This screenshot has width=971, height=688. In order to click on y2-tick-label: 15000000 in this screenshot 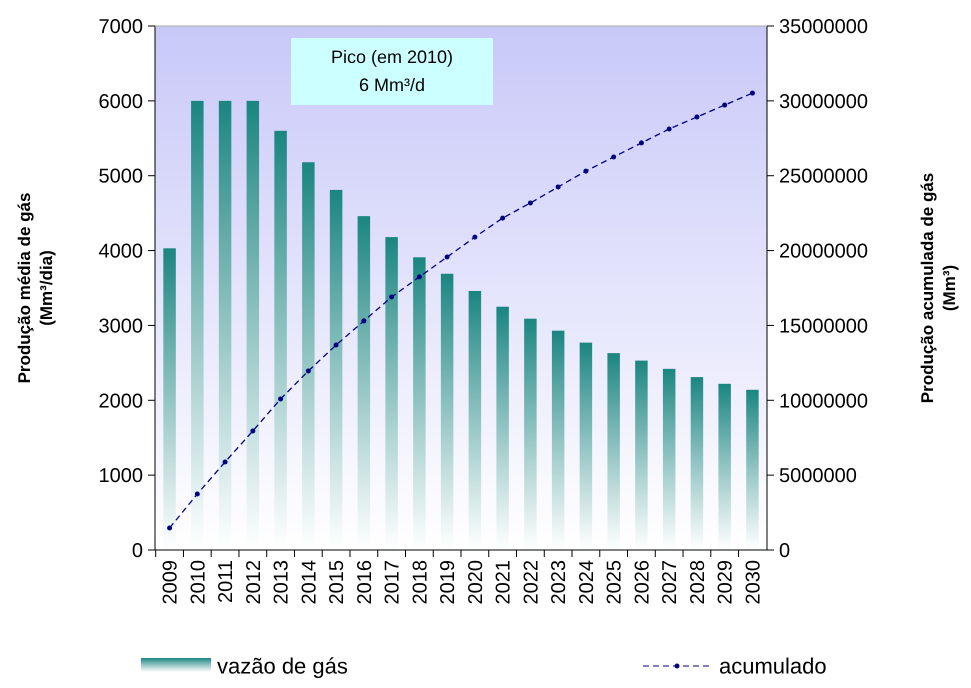, I will do `click(823, 326)`.